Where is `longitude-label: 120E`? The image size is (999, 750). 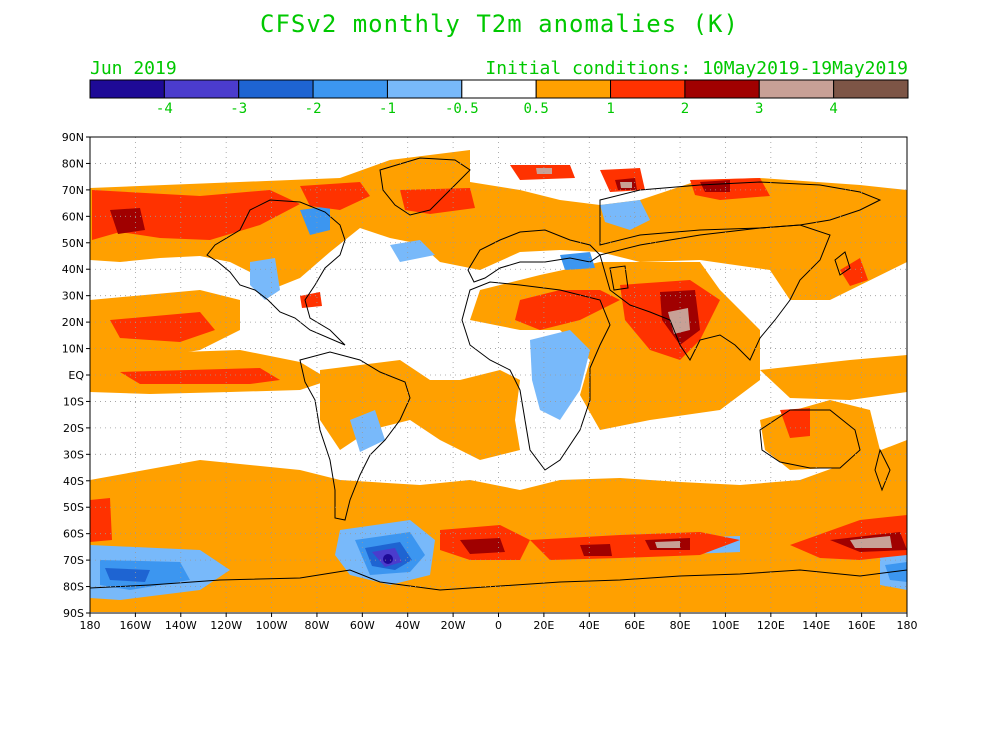 longitude-label: 120E is located at coordinates (771, 625).